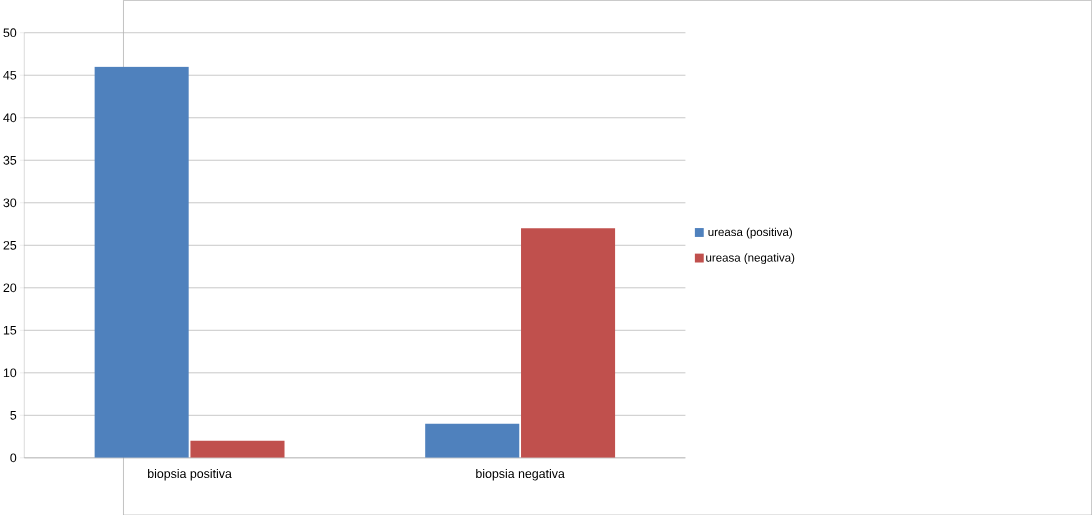 This screenshot has height=515, width=1092. I want to click on y-tick-label: 20, so click(10, 287).